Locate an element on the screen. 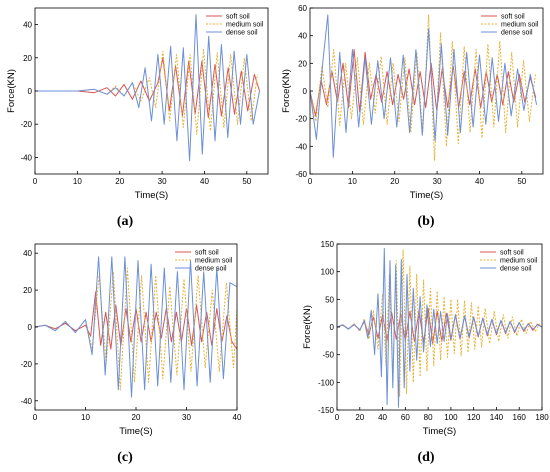  legend-label-a-1: medium soil is located at coordinates (245, 25).